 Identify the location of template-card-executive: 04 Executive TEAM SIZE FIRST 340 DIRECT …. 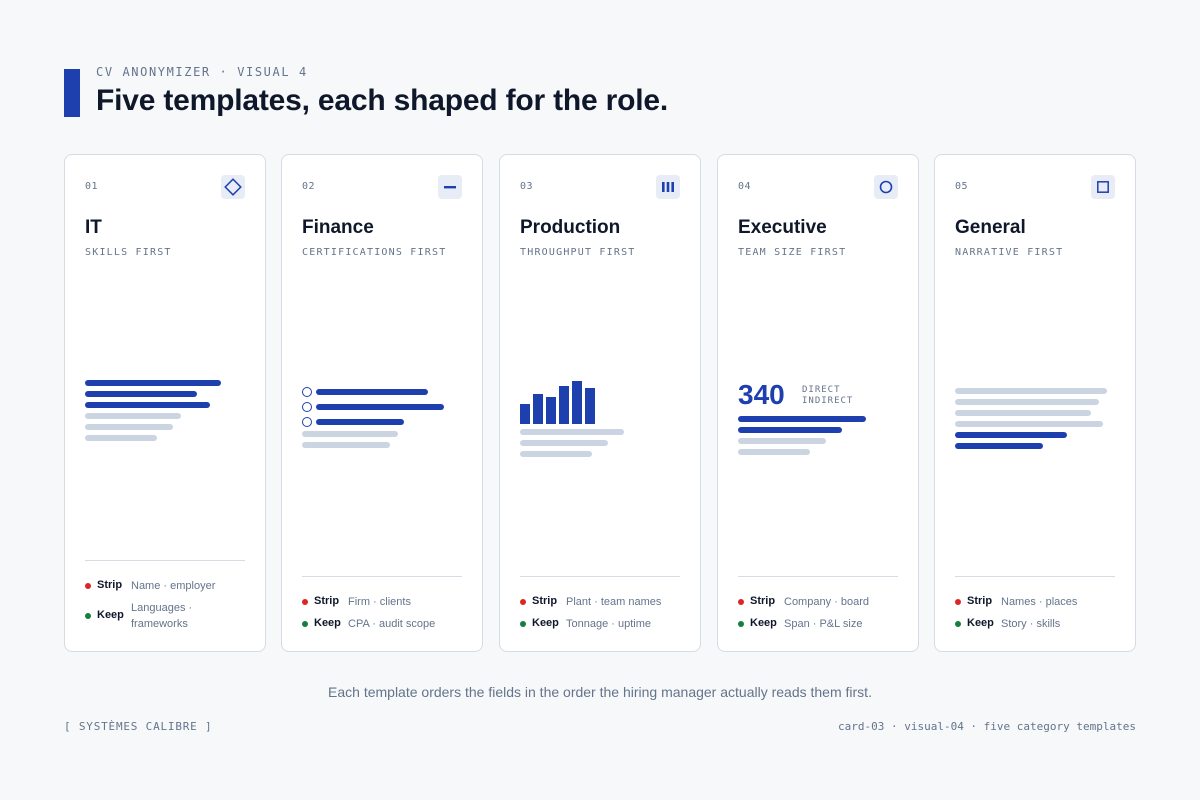
(818, 403).